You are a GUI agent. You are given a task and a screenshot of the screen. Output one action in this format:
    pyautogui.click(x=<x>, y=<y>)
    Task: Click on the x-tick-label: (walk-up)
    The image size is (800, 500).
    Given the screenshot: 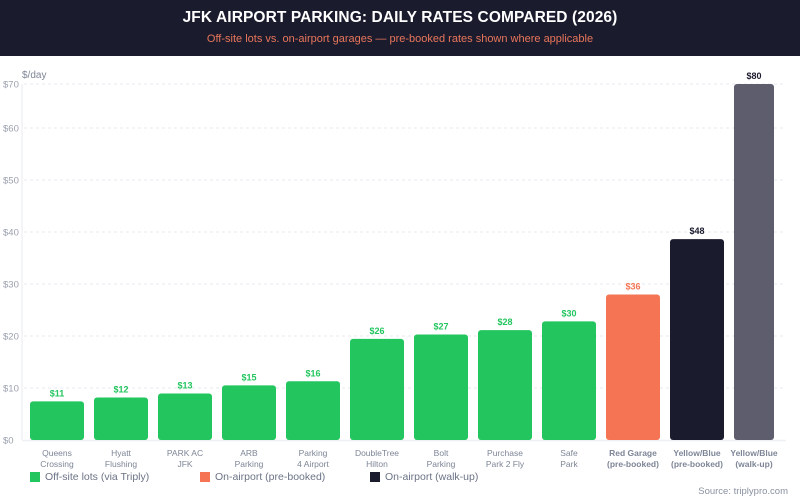 What is the action you would take?
    pyautogui.click(x=753, y=464)
    